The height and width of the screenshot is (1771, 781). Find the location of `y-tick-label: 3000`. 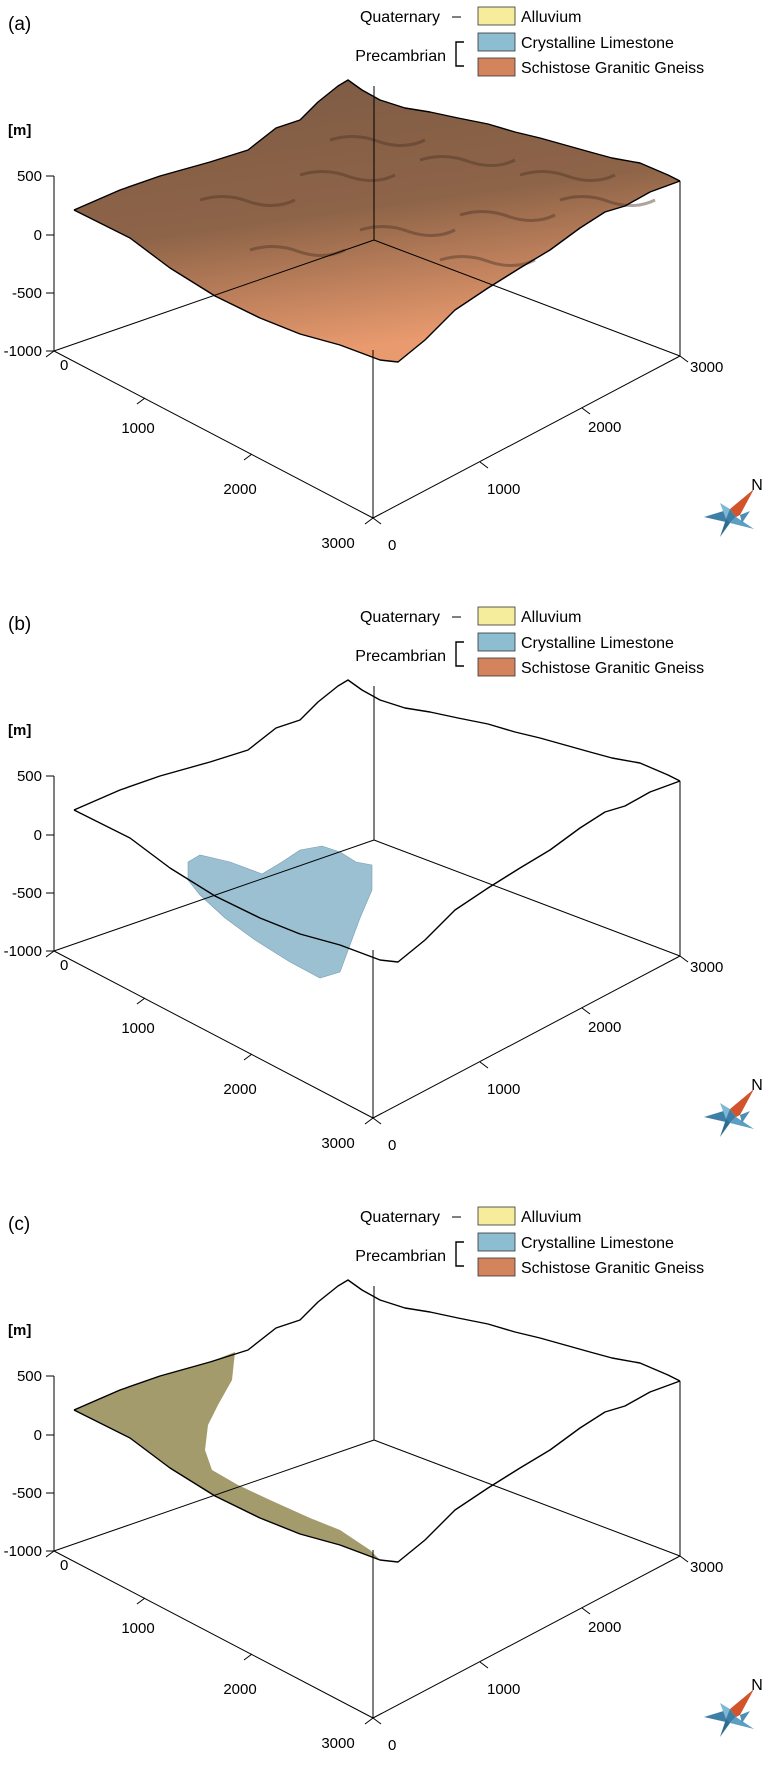

y-tick-label: 3000 is located at coordinates (706, 1567).